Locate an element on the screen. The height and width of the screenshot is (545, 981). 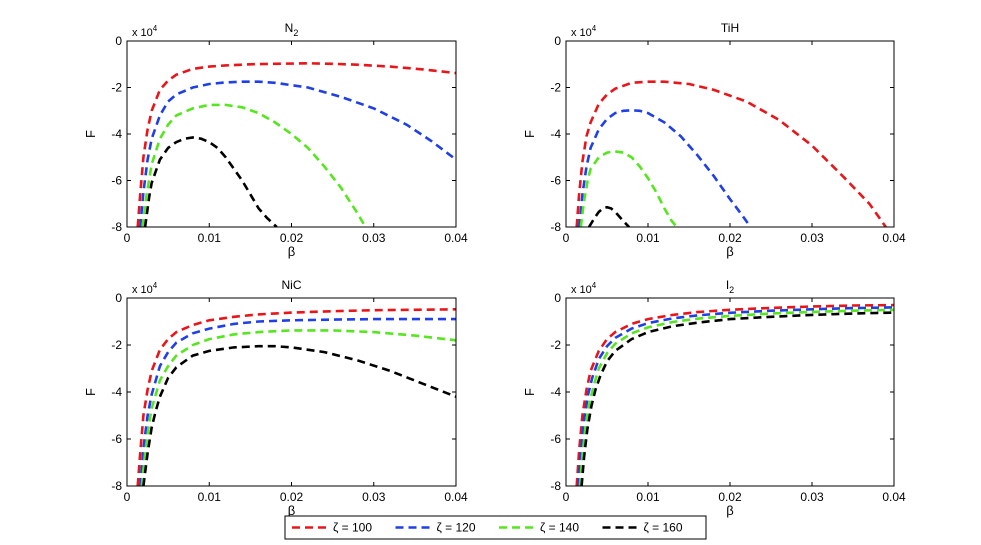
chart-title: I2 is located at coordinates (730, 286).